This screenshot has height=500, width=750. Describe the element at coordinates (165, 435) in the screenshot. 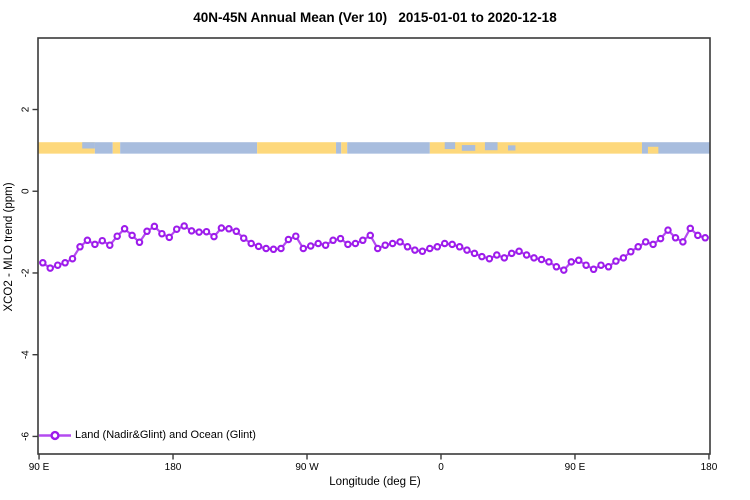

I see `legend-label: Land (Nadir&Glint) and Ocean (Glint)` at that location.